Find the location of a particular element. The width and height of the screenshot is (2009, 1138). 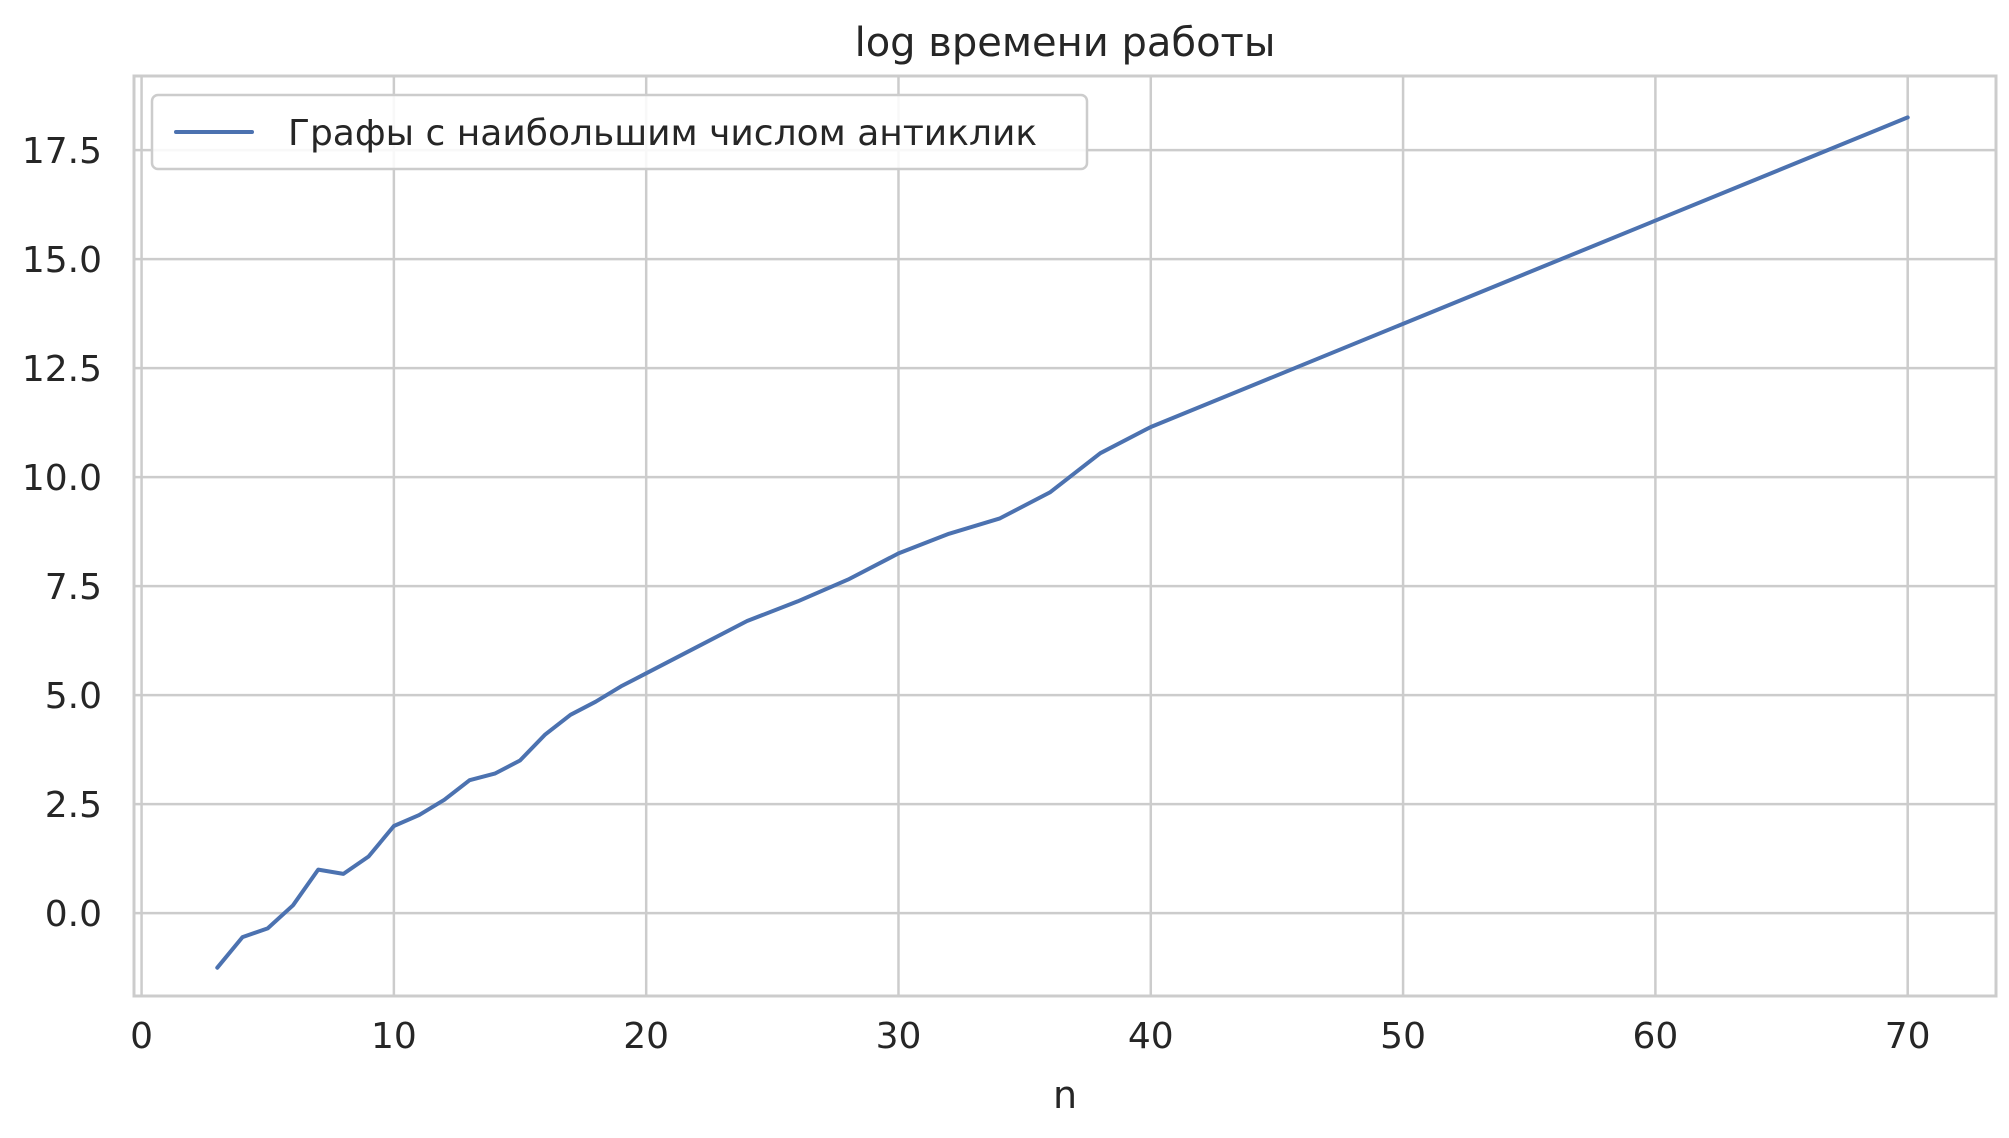

x-tick-label: 70 is located at coordinates (1908, 1036).